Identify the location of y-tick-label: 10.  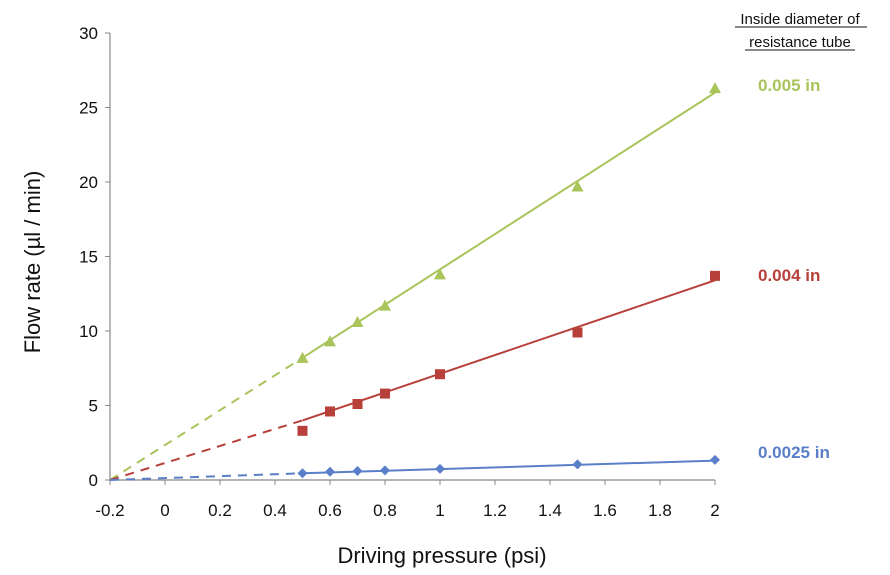
(88, 331).